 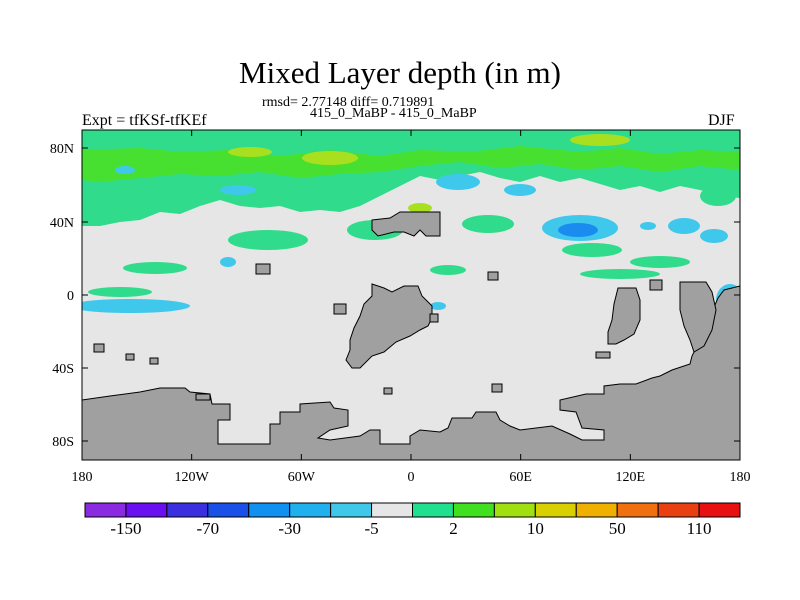 I want to click on africa-land, so click(x=624, y=316).